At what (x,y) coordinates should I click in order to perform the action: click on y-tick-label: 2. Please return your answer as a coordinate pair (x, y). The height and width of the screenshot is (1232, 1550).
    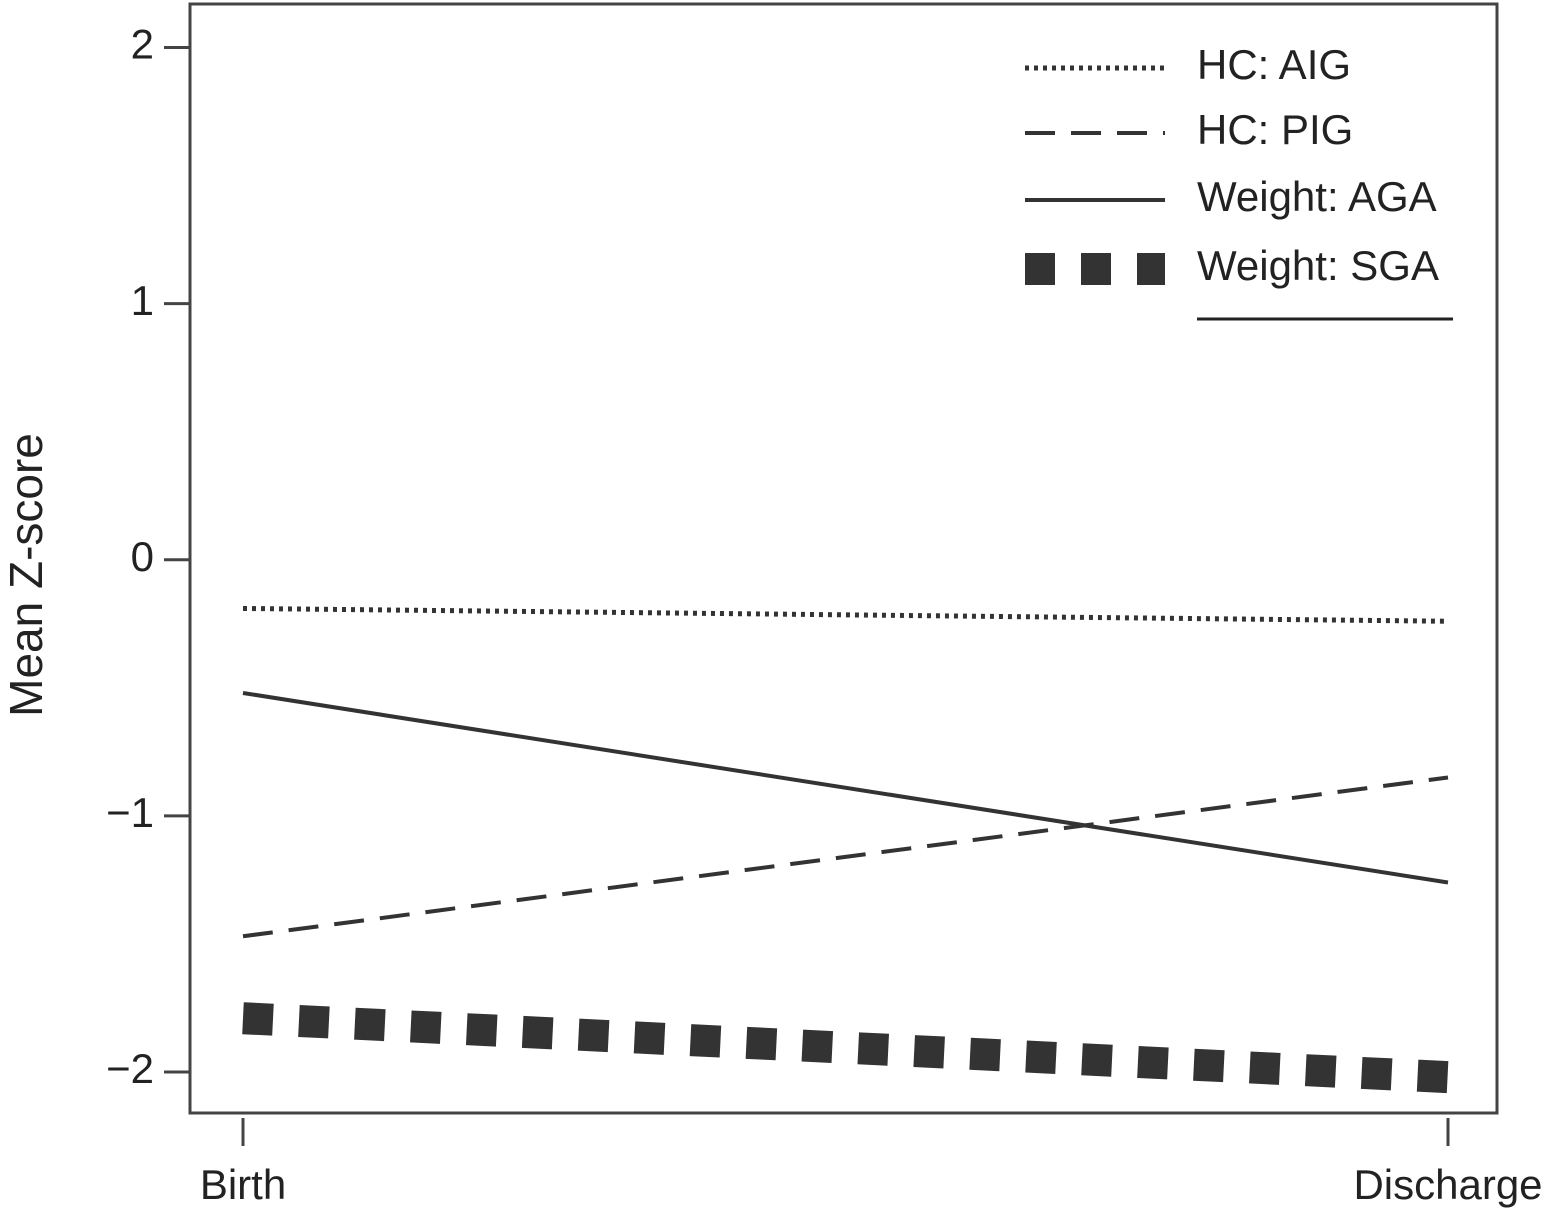
    Looking at the image, I should click on (142, 44).